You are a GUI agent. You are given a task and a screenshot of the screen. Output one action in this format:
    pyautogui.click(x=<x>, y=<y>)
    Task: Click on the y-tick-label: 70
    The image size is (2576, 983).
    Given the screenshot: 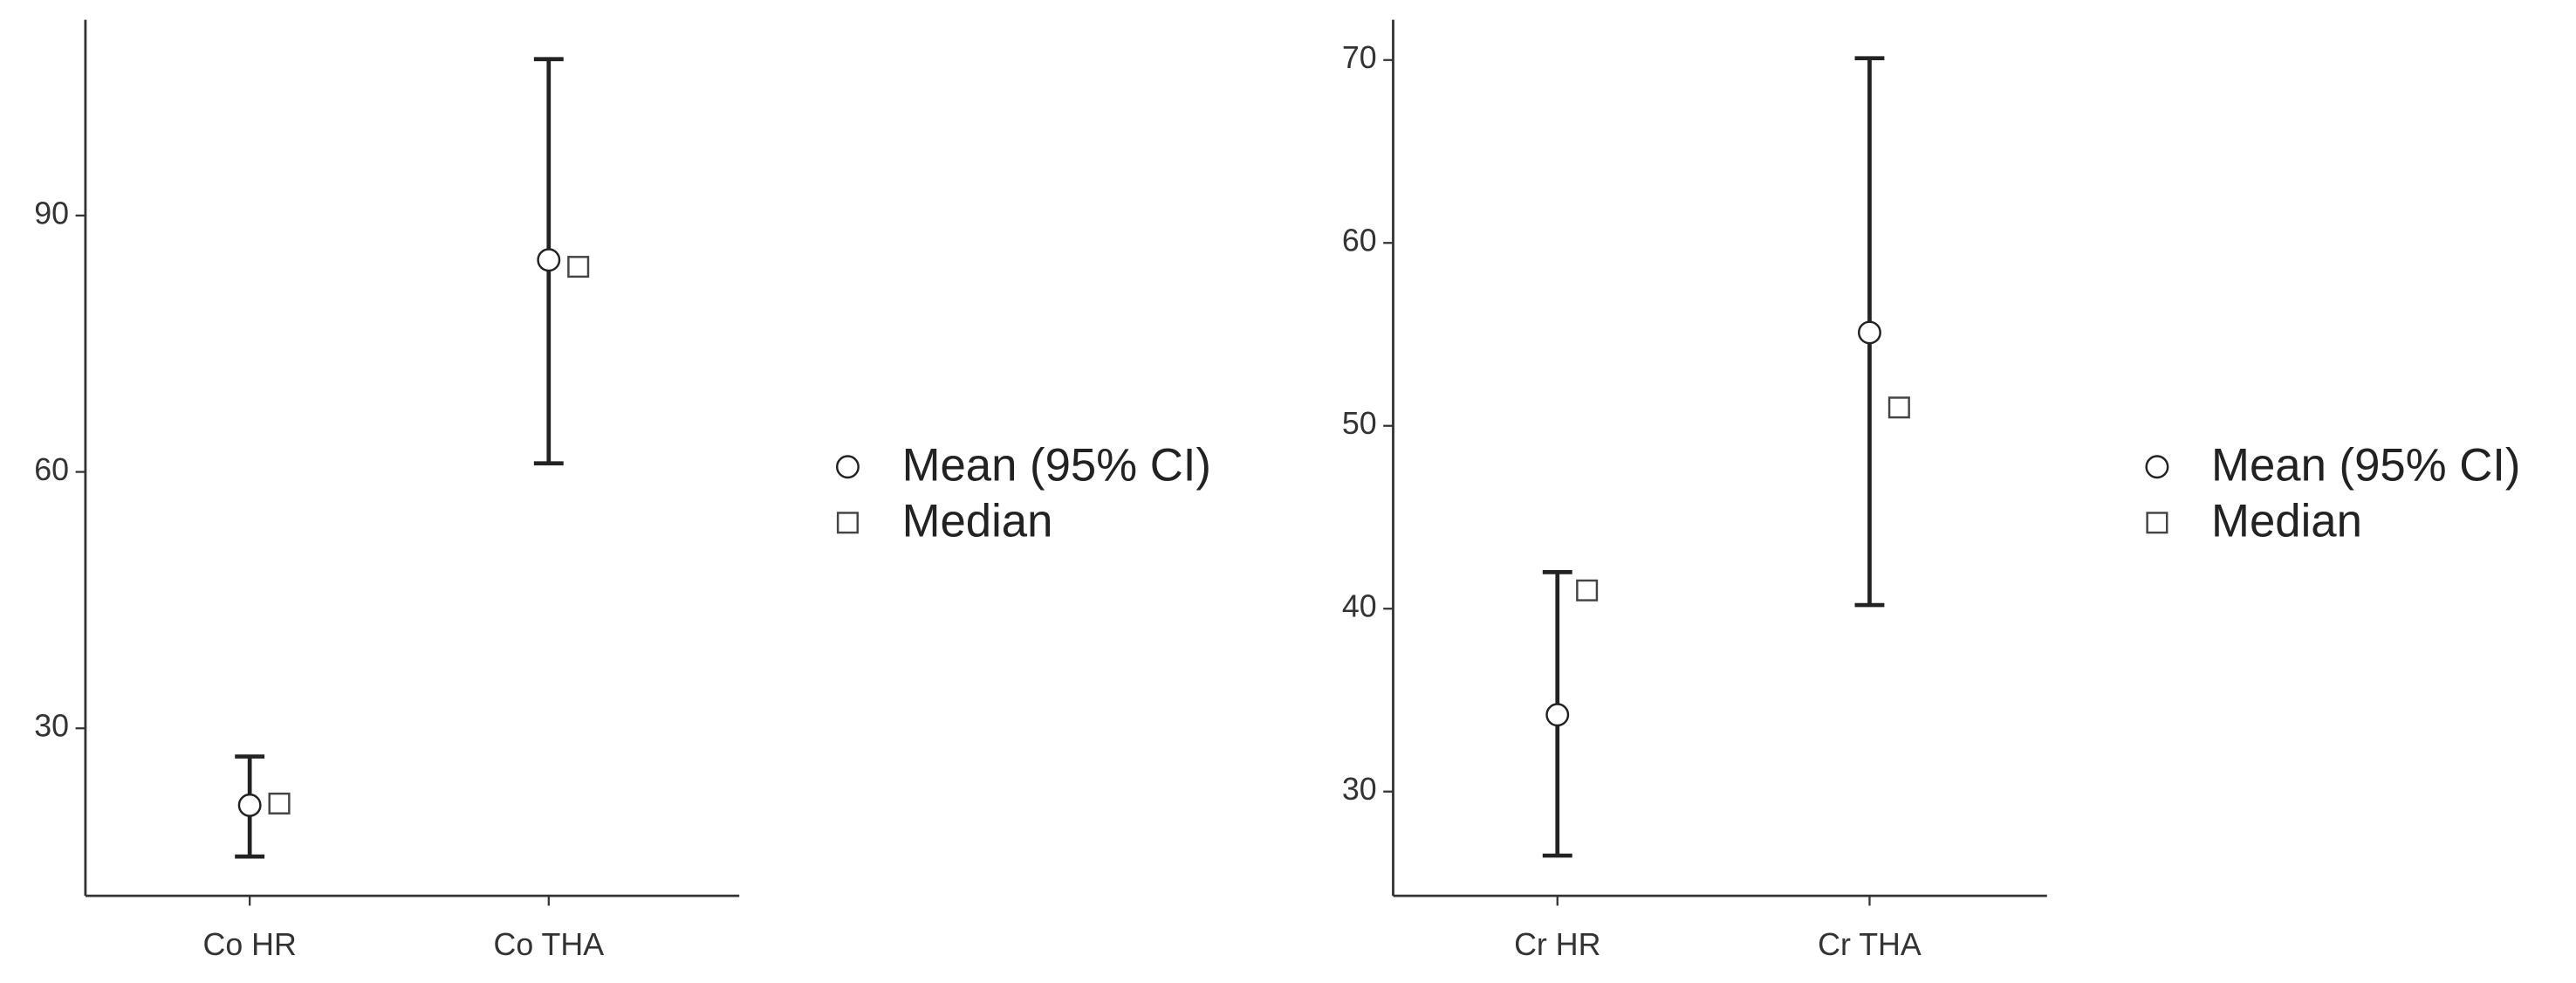 What is the action you would take?
    pyautogui.click(x=1359, y=57)
    